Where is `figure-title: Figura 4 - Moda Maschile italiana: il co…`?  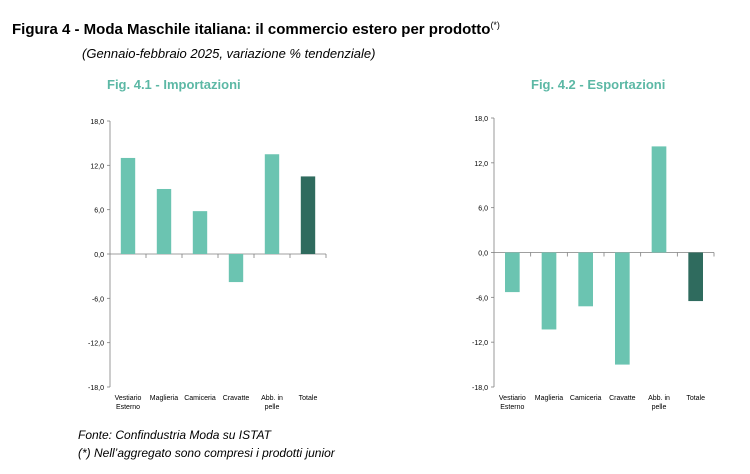
figure-title: Figura 4 - Moda Maschile italiana: il co… is located at coordinates (256, 29).